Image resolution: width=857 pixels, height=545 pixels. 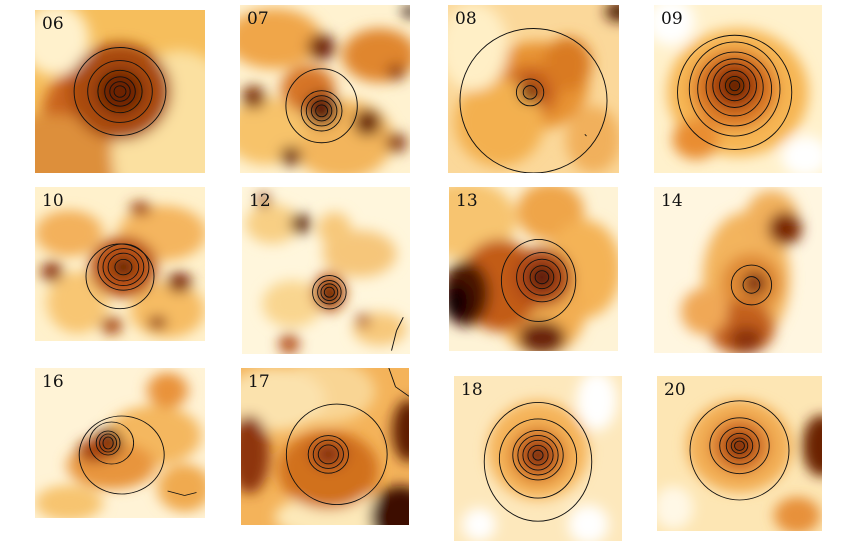 I want to click on panel-label: 08, so click(x=466, y=19).